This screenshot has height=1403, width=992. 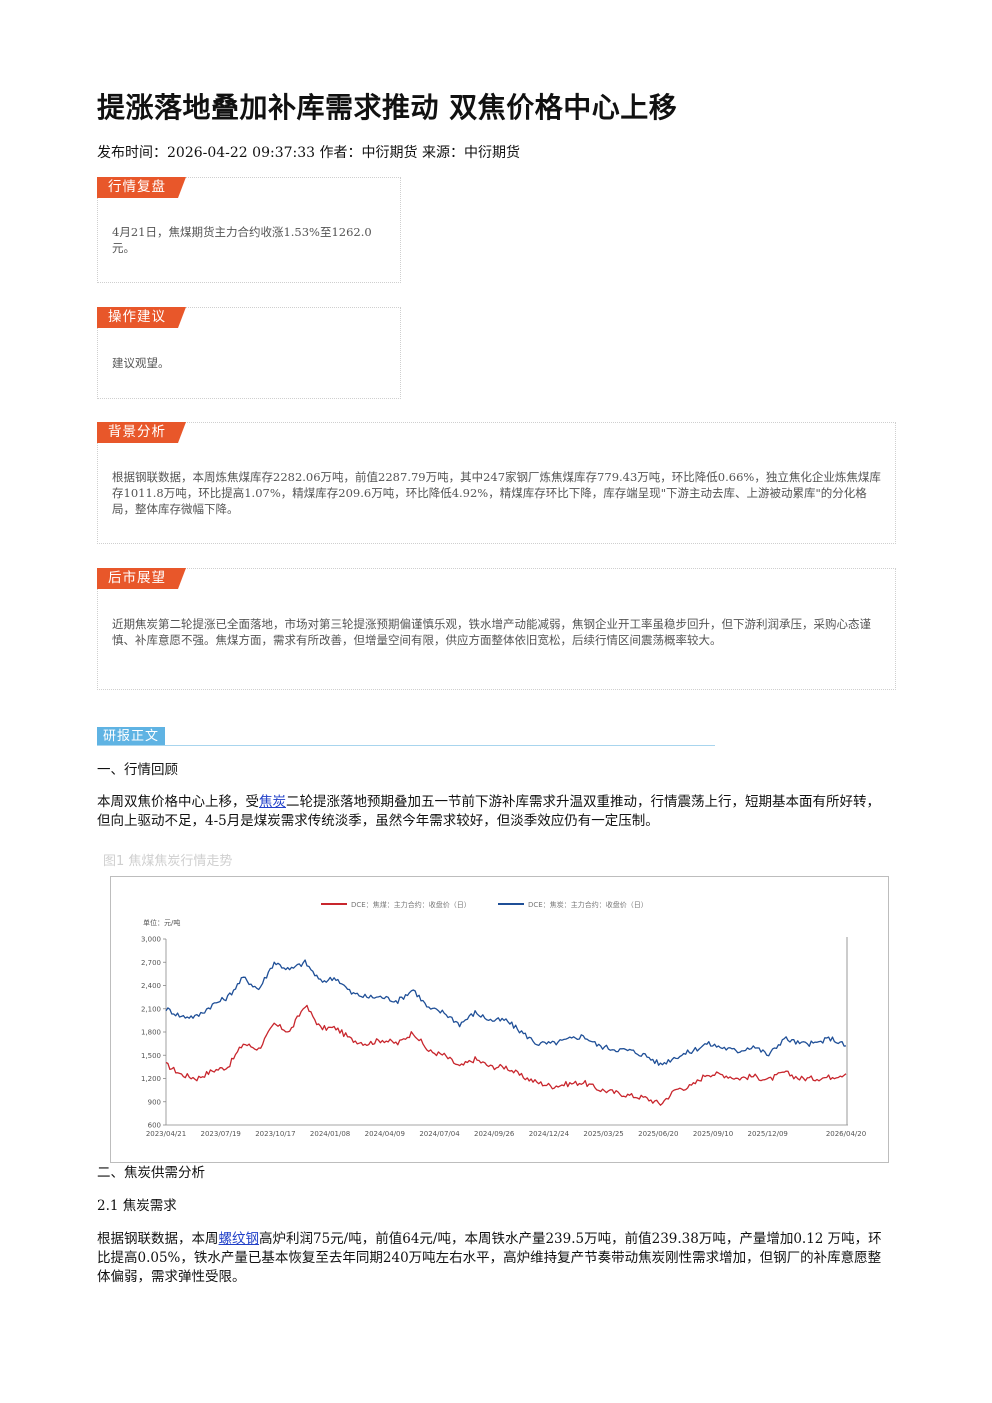 I want to click on rebar-link: 螺纹钢, so click(x=239, y=1239).